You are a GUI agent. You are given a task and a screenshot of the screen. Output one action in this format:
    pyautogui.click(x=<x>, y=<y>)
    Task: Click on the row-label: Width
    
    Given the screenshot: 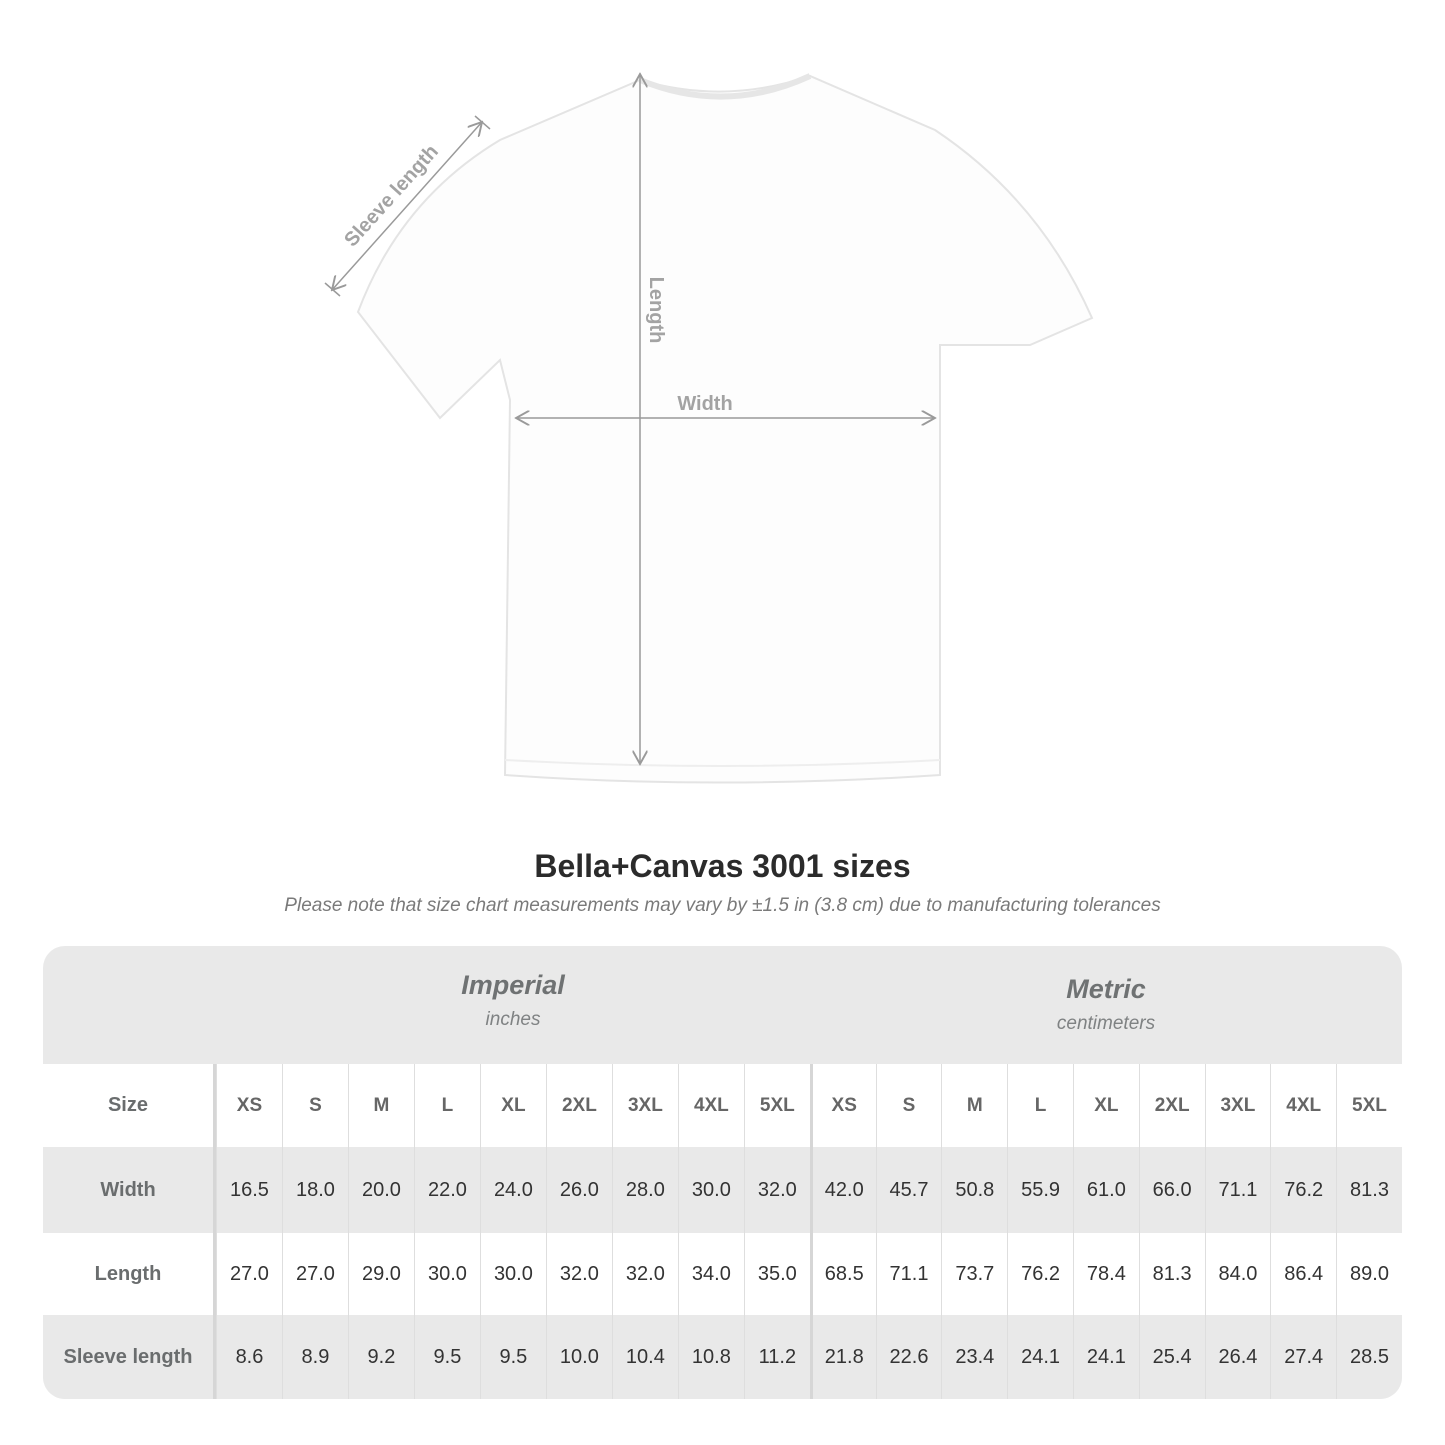 What is the action you would take?
    pyautogui.click(x=129, y=1190)
    